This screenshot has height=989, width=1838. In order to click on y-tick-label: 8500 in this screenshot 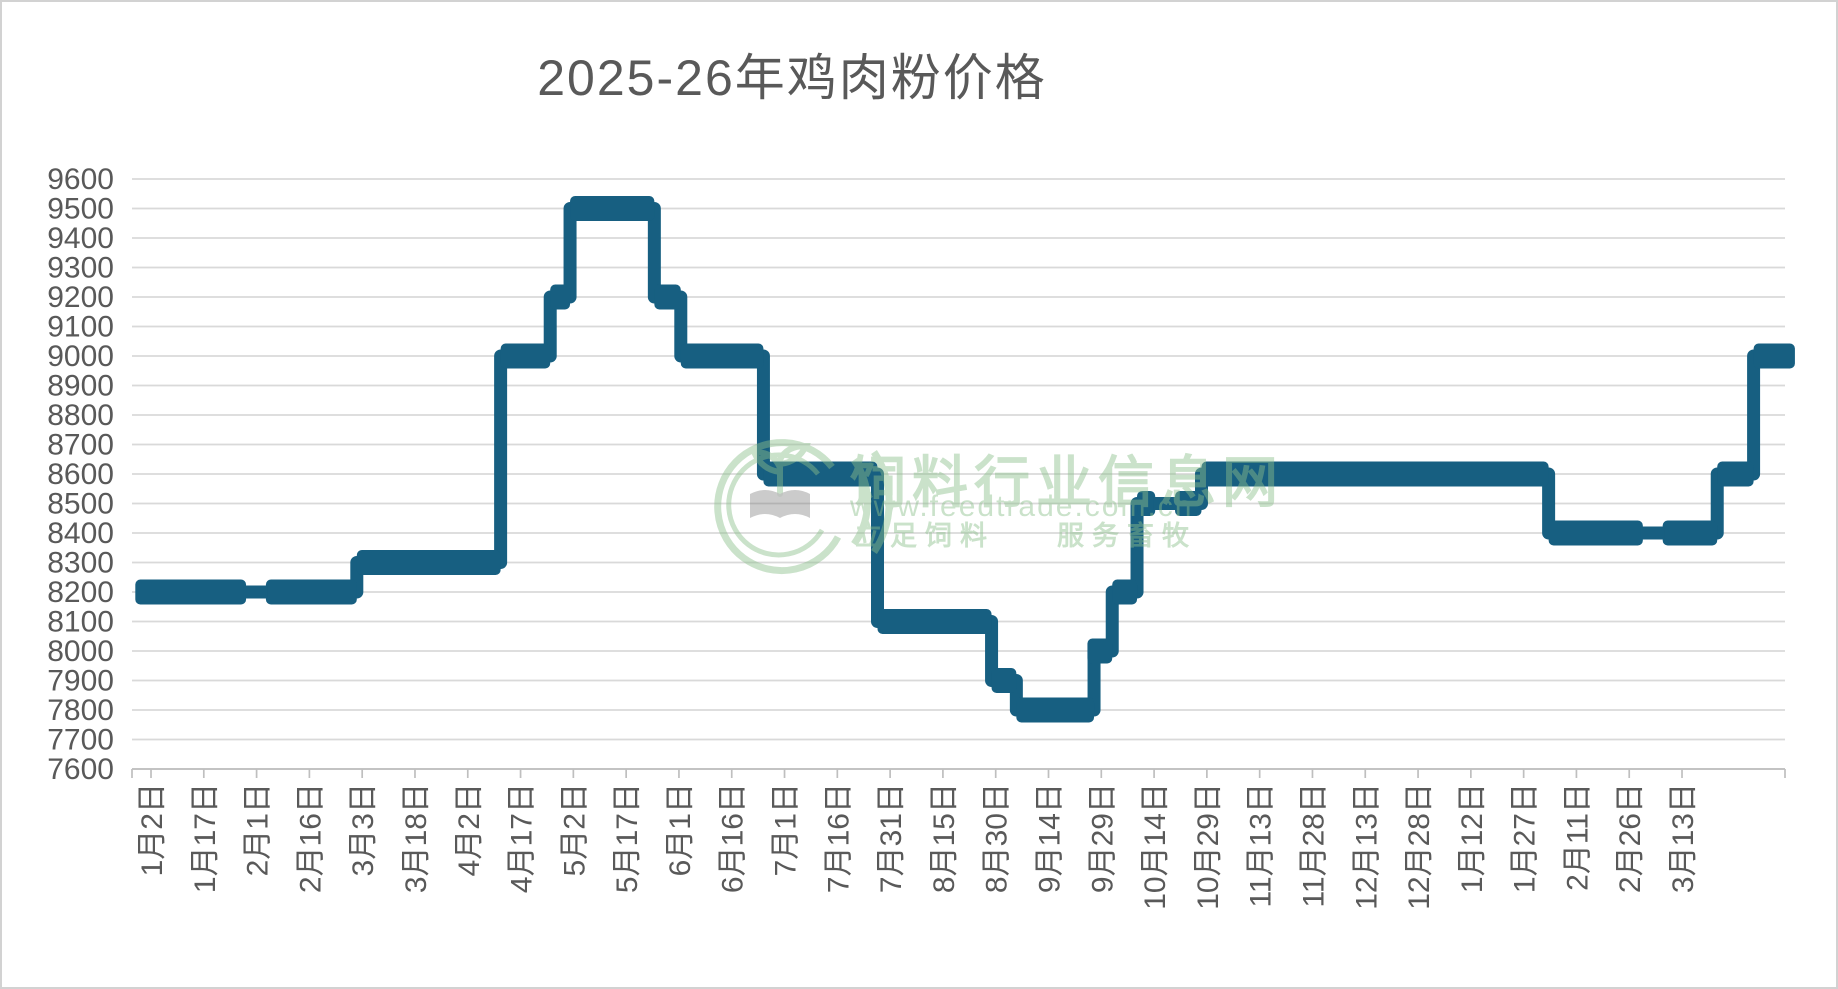, I will do `click(80, 504)`.